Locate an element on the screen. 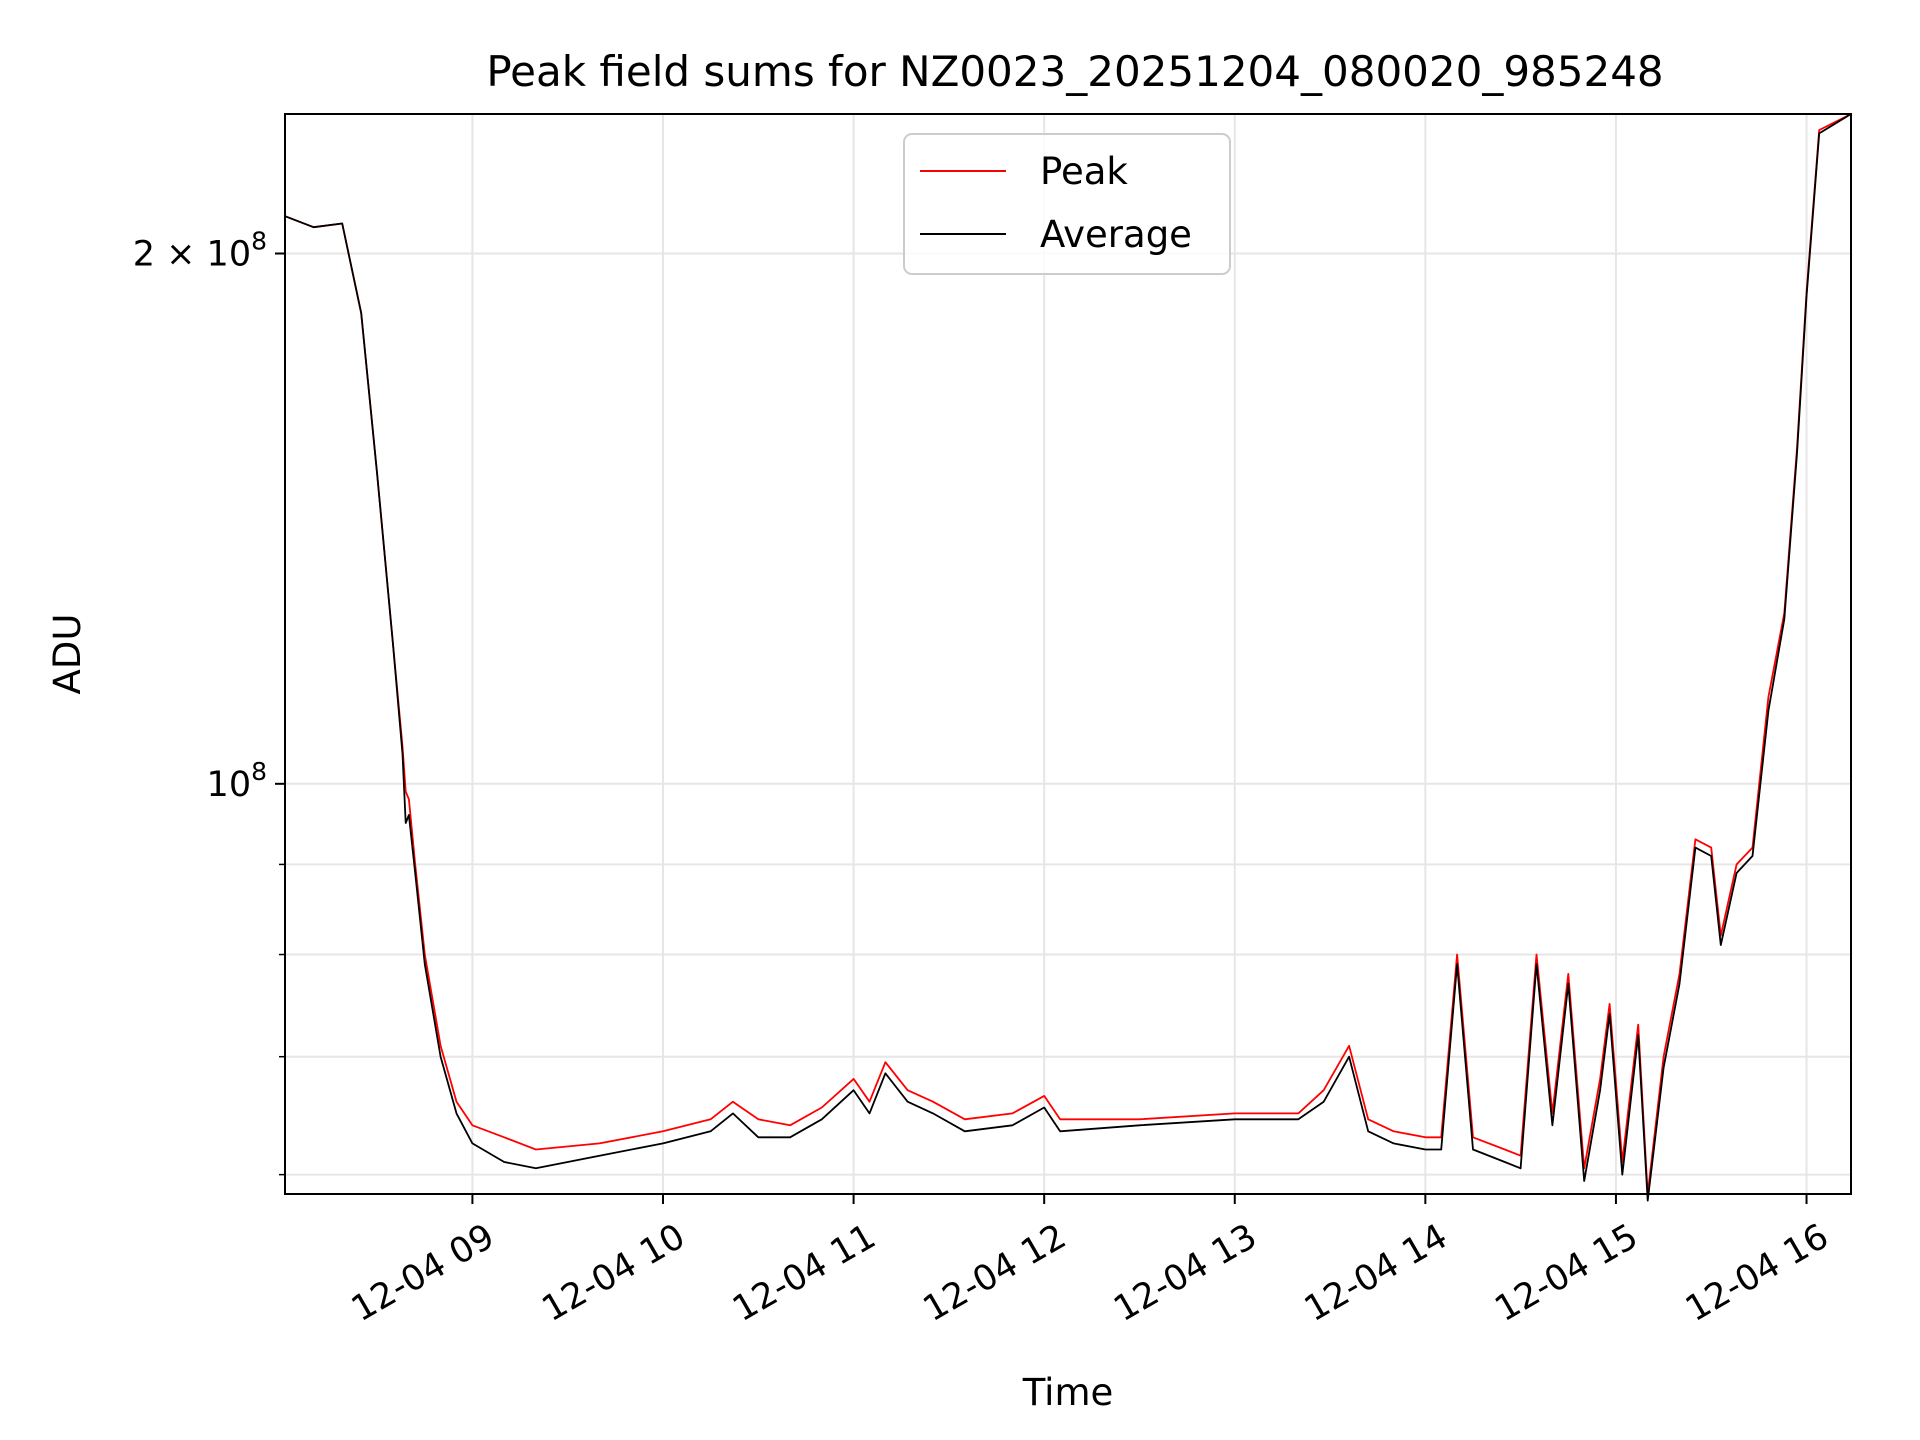  y-axis-label: ADU is located at coordinates (67, 654).